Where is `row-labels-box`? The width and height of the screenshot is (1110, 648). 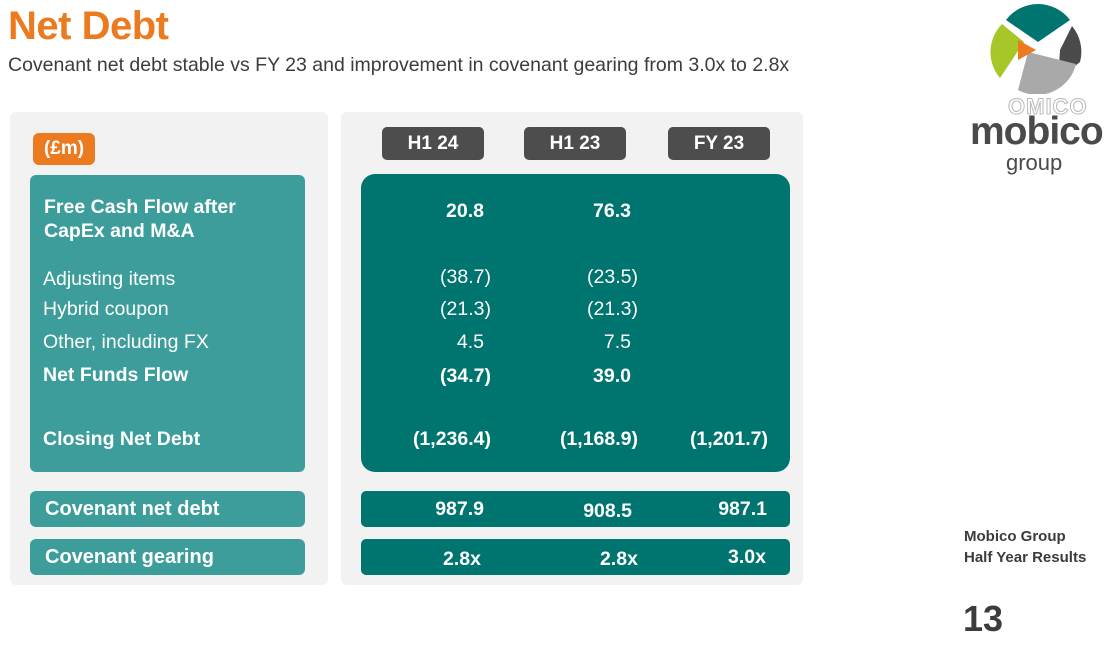
row-labels-box is located at coordinates (167, 323).